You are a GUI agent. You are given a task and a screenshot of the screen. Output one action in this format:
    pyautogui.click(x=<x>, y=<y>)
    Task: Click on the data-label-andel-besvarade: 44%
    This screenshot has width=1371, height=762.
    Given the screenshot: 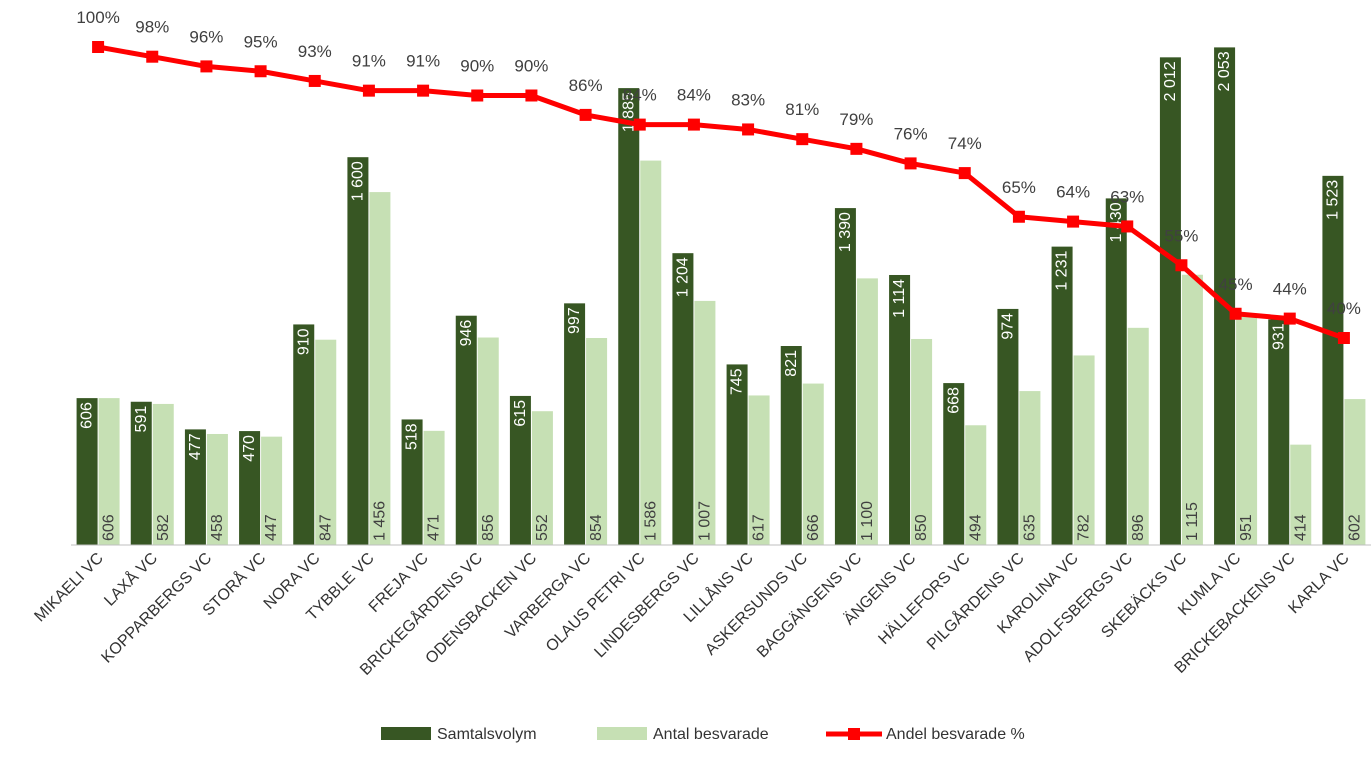 What is the action you would take?
    pyautogui.click(x=1290, y=289)
    